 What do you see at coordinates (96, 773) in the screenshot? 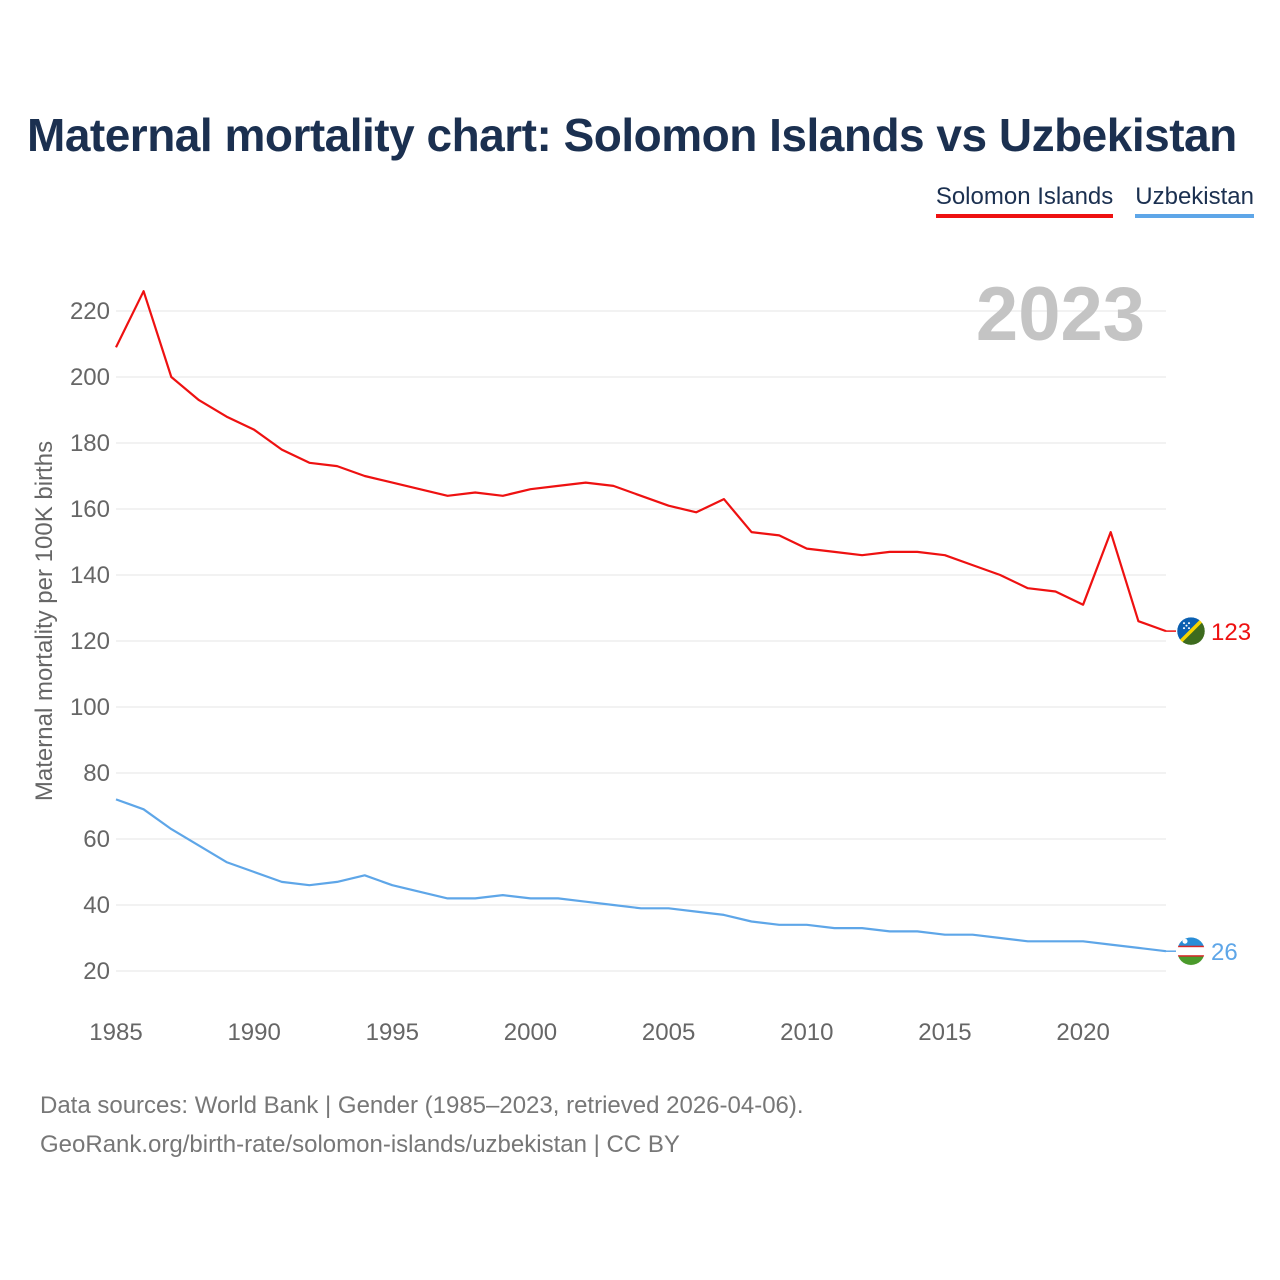
I see `y-tick-label: 80` at bounding box center [96, 773].